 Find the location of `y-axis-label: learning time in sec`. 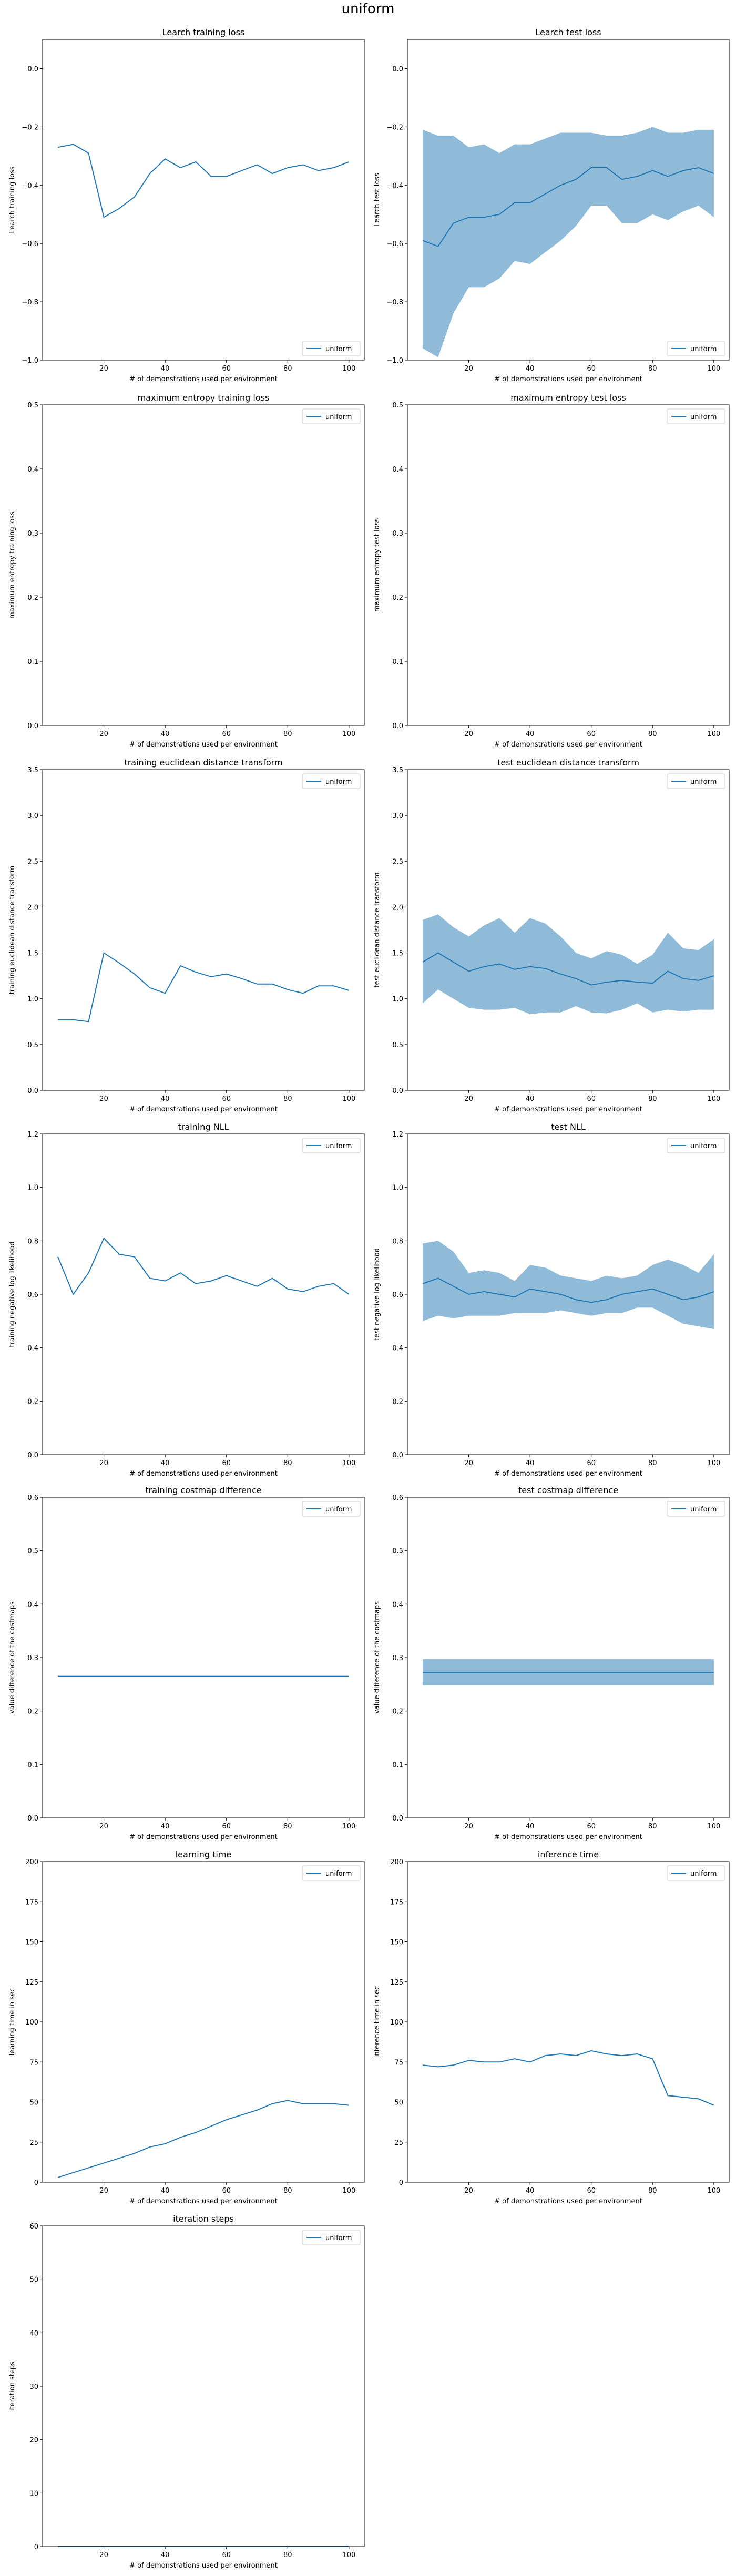

y-axis-label: learning time in sec is located at coordinates (12, 2022).